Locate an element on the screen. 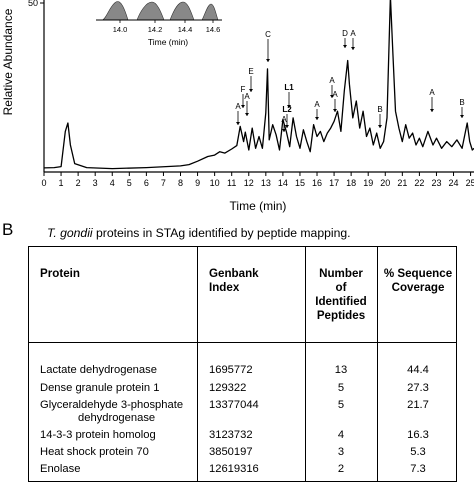 Image resolution: width=474 pixels, height=482 pixels. x-tick-label: 0 is located at coordinates (43, 183).